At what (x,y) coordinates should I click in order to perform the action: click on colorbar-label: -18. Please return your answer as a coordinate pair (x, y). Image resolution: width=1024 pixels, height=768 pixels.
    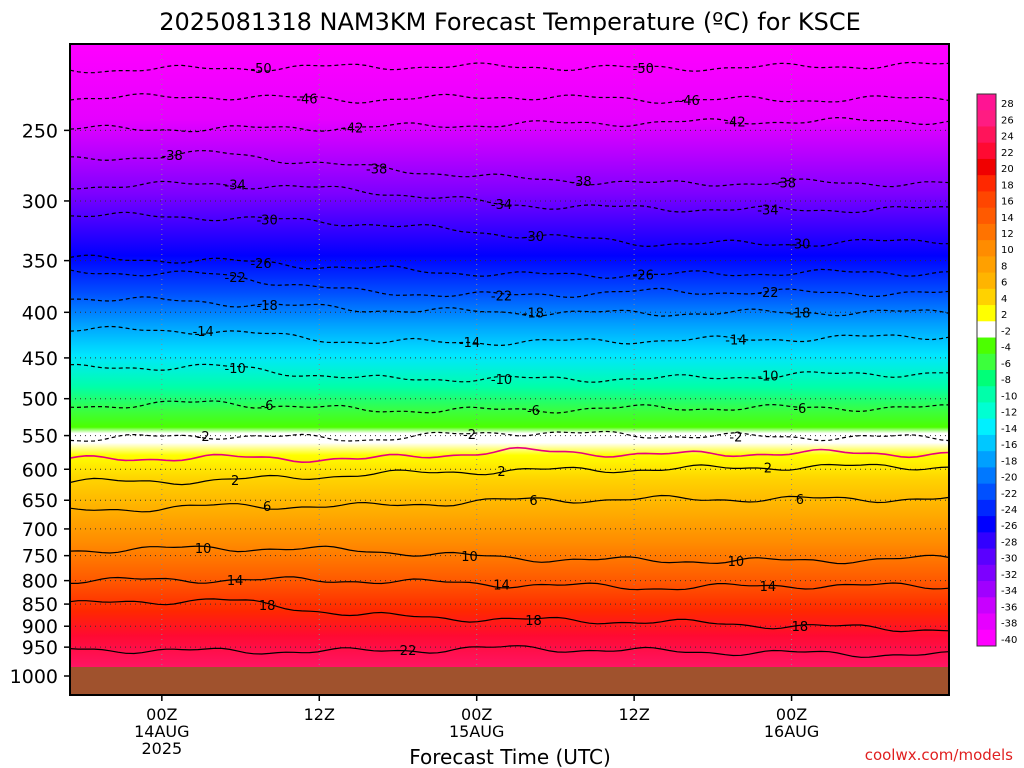
    Looking at the image, I should click on (1009, 461).